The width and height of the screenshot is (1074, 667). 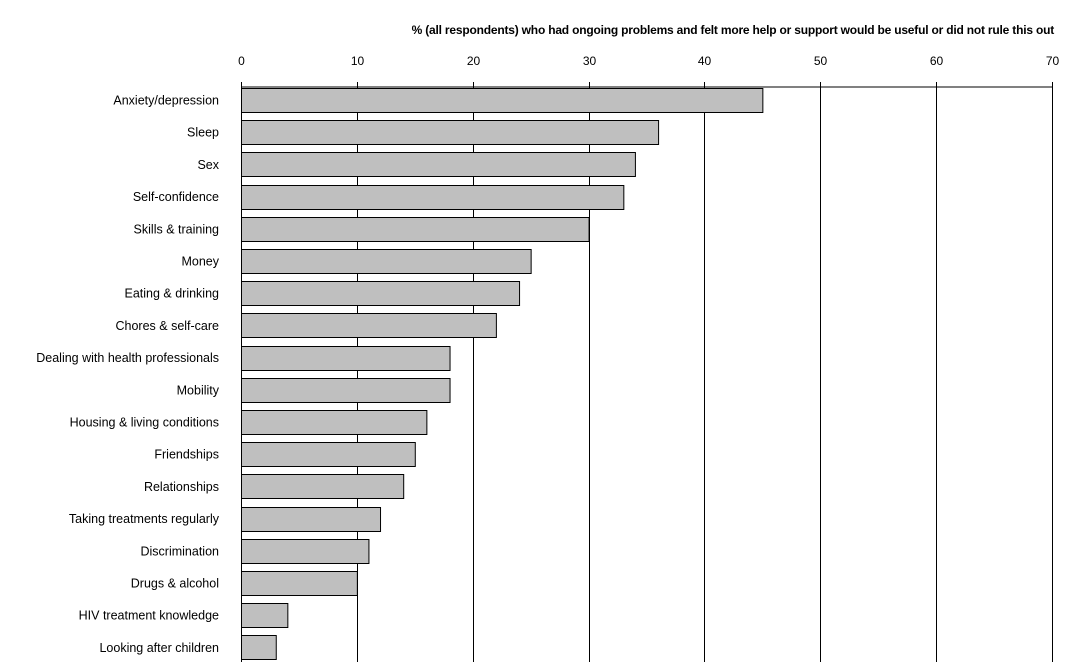 I want to click on category-label: Drugs & alcohol, so click(x=175, y=584).